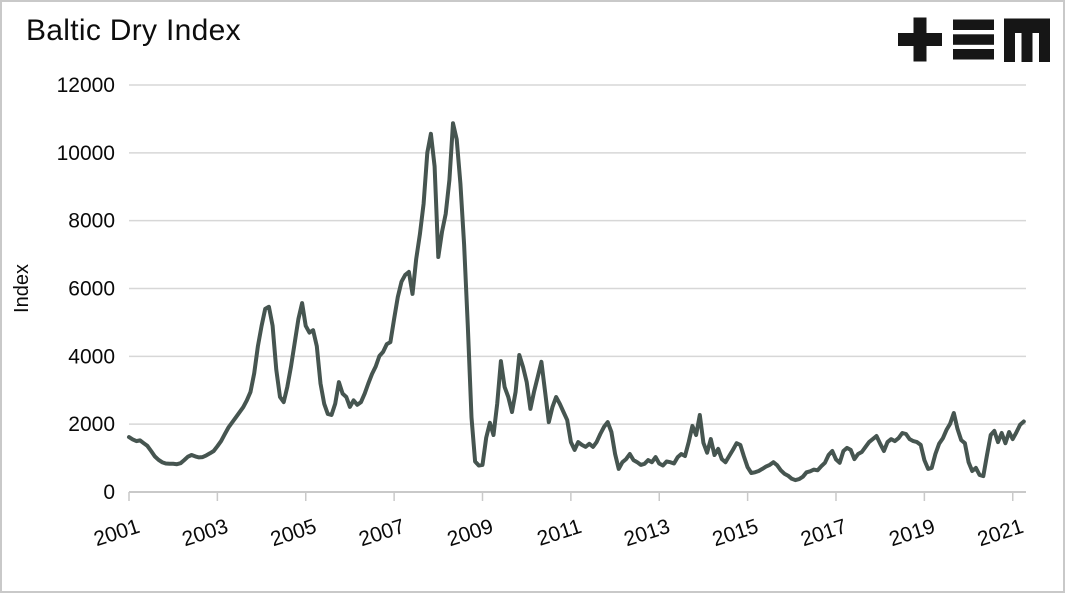 The height and width of the screenshot is (593, 1065). I want to click on x-tick-label: 2007, so click(382, 533).